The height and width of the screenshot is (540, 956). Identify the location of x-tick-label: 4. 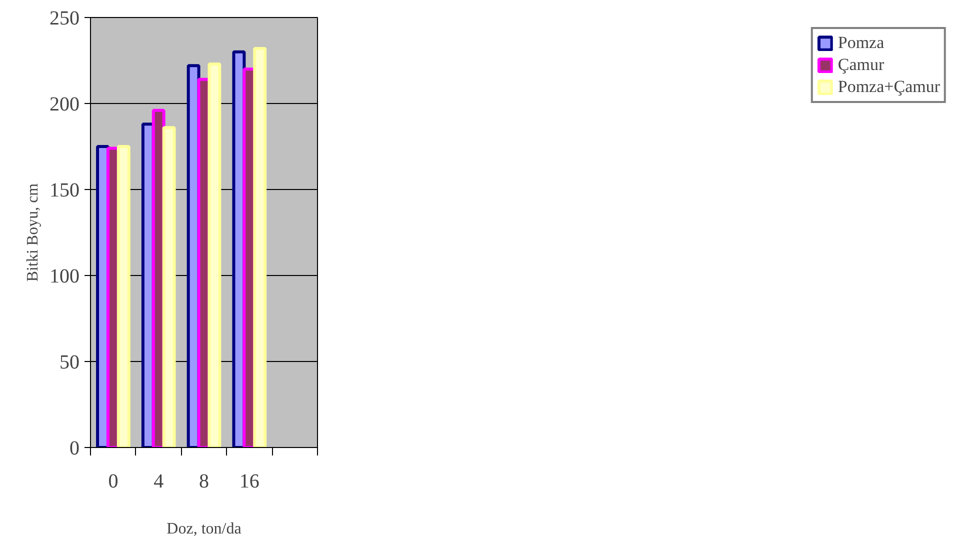
(159, 481).